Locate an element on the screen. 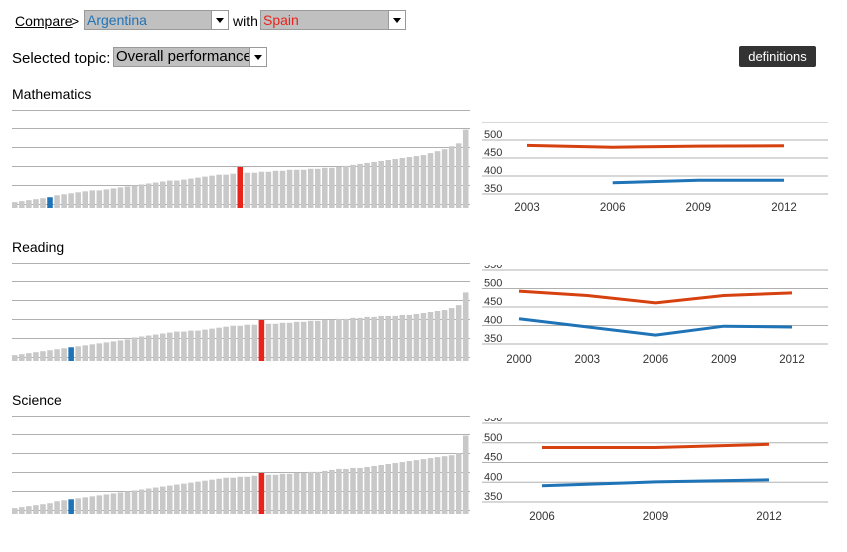 This screenshot has height=552, width=847. country2-select: Spain is located at coordinates (333, 20).